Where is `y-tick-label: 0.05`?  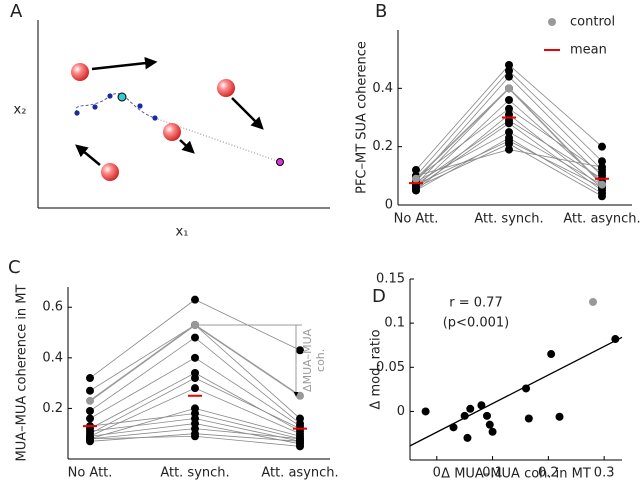 y-tick-label: 0.05 is located at coordinates (390, 367).